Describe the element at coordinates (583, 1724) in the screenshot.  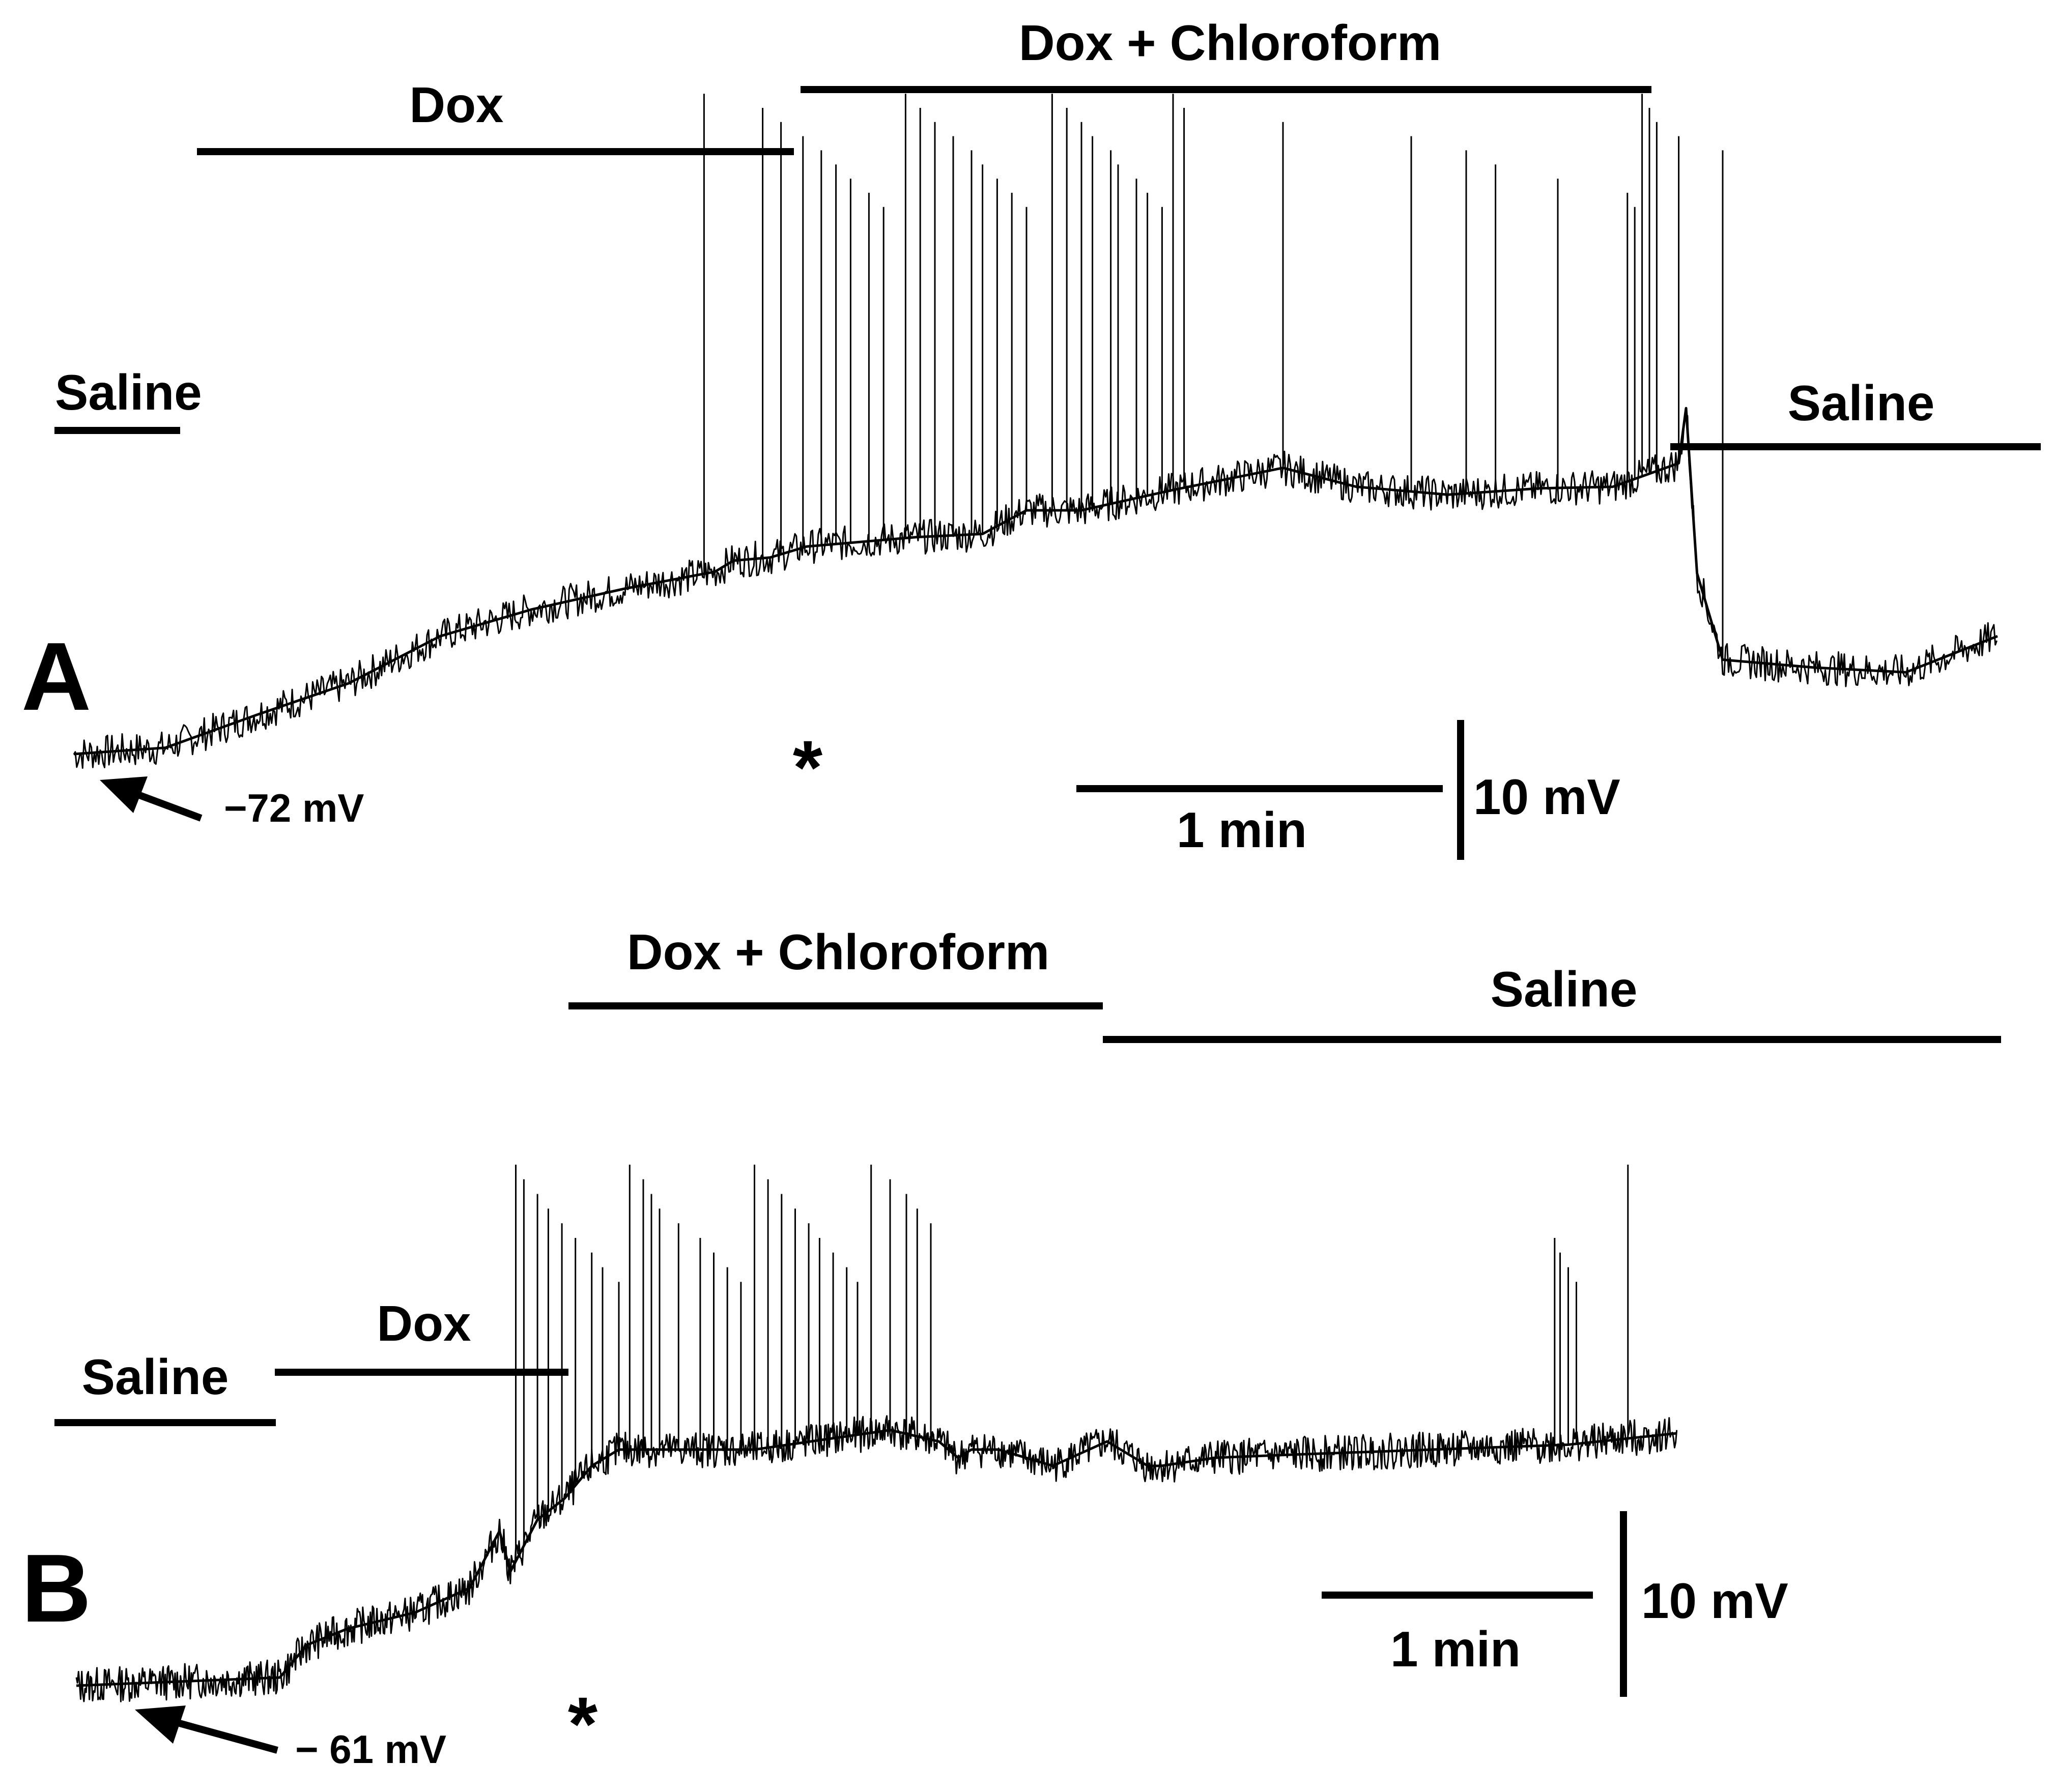
I see `asterisk-b: *` at that location.